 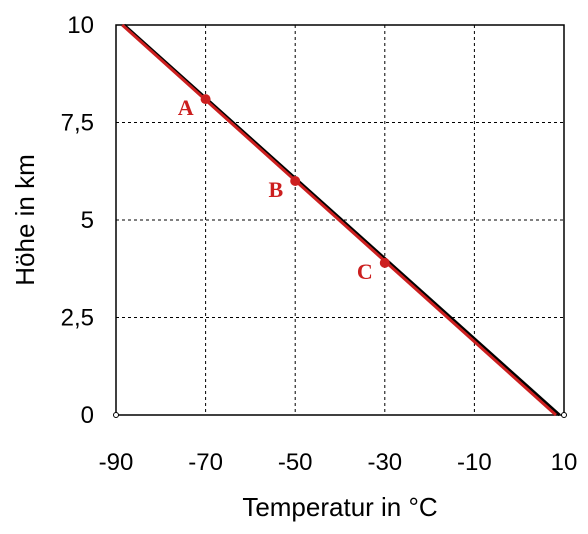 I want to click on y-tick-label: 2,5, so click(x=77, y=318).